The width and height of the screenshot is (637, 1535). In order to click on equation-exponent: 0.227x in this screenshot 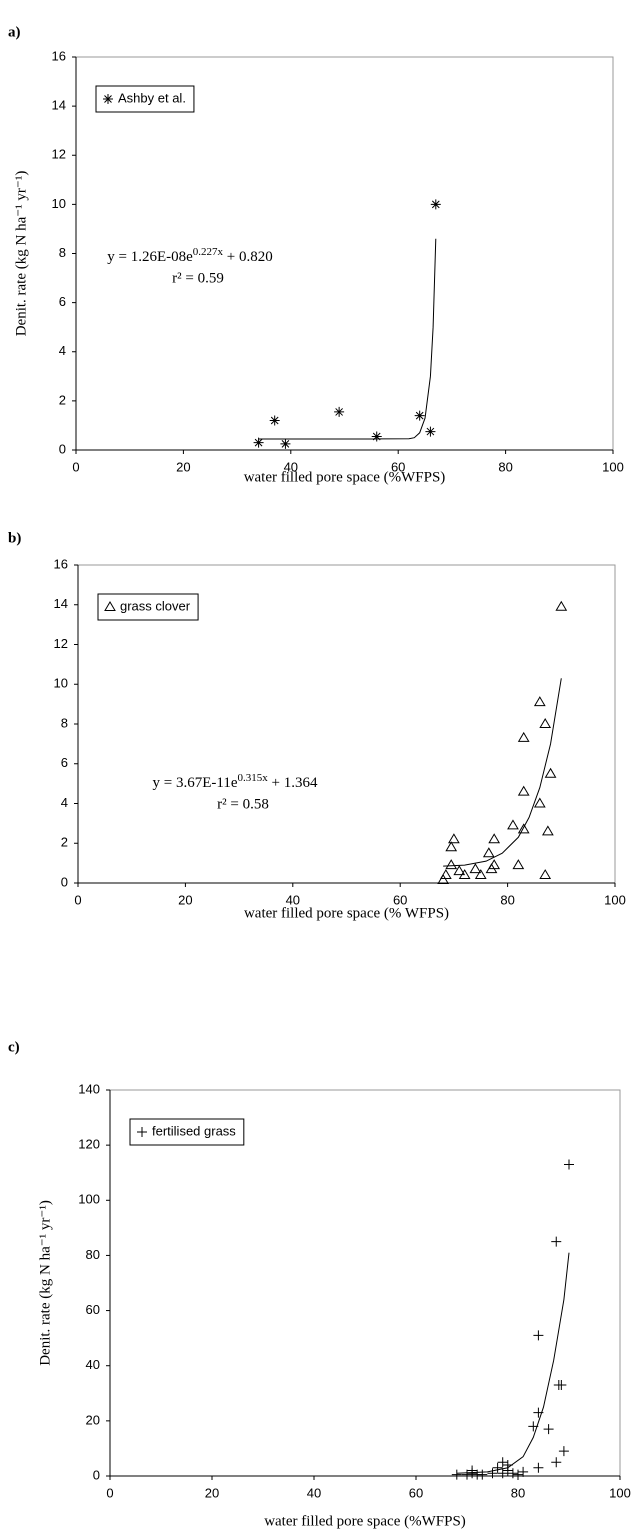, I will do `click(208, 252)`.